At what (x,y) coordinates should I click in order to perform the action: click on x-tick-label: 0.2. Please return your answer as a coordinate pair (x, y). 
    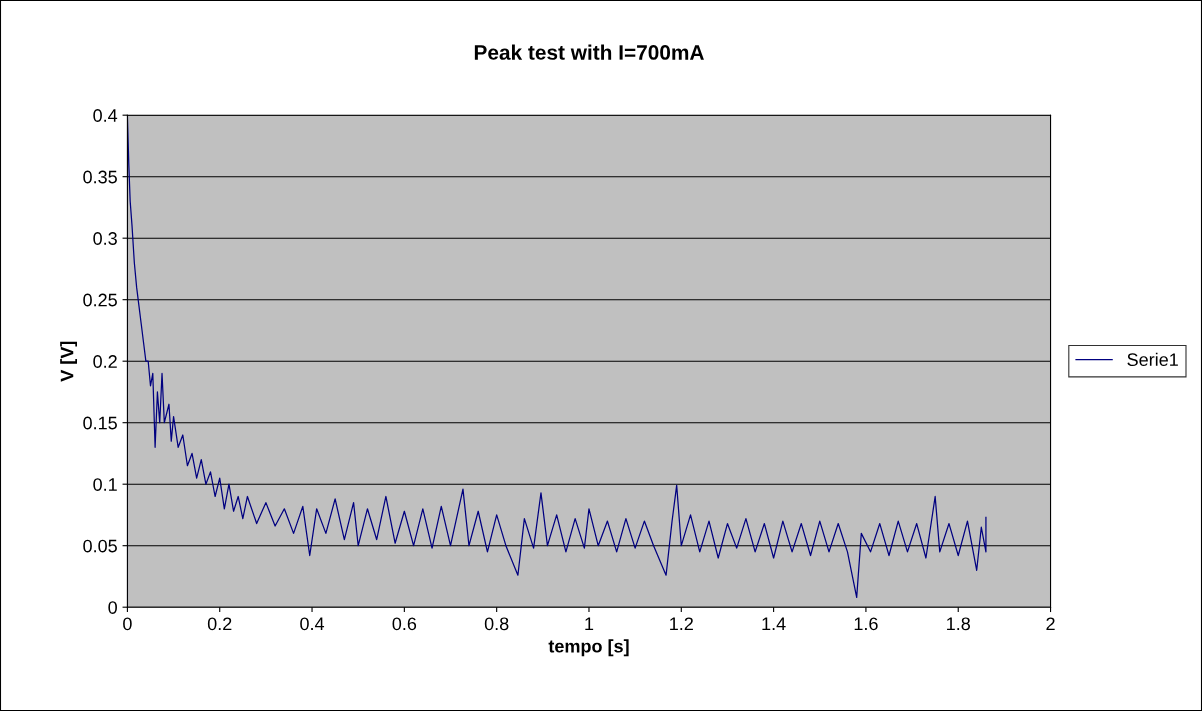
    Looking at the image, I should click on (219, 624).